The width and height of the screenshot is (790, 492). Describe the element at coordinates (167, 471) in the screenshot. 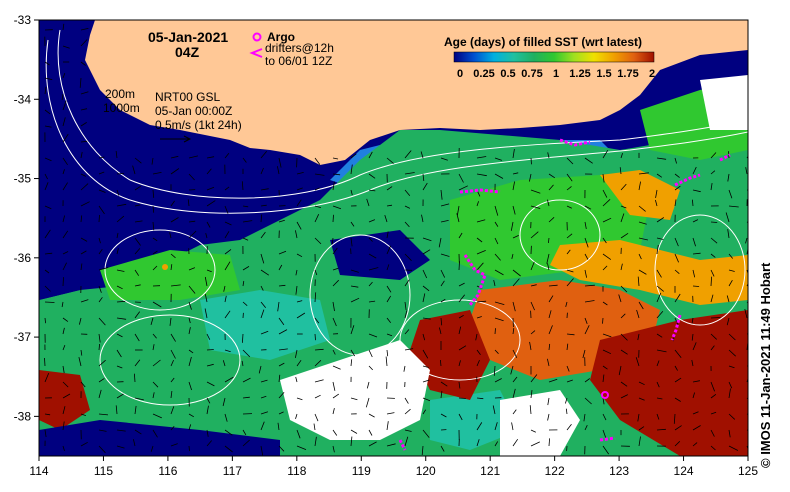

I see `lon-tick-label: 116` at that location.